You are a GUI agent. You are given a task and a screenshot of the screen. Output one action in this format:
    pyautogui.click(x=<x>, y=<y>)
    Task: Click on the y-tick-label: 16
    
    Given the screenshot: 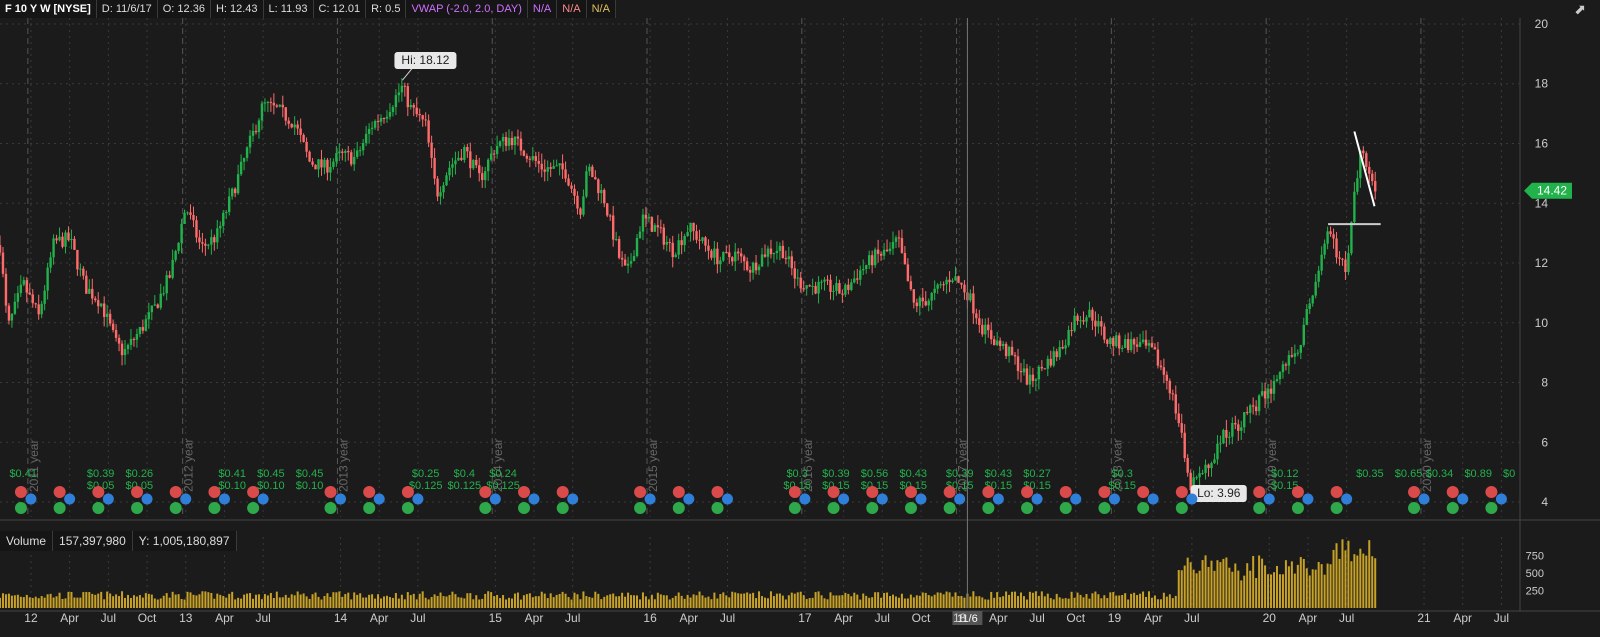 What is the action you would take?
    pyautogui.click(x=1542, y=143)
    